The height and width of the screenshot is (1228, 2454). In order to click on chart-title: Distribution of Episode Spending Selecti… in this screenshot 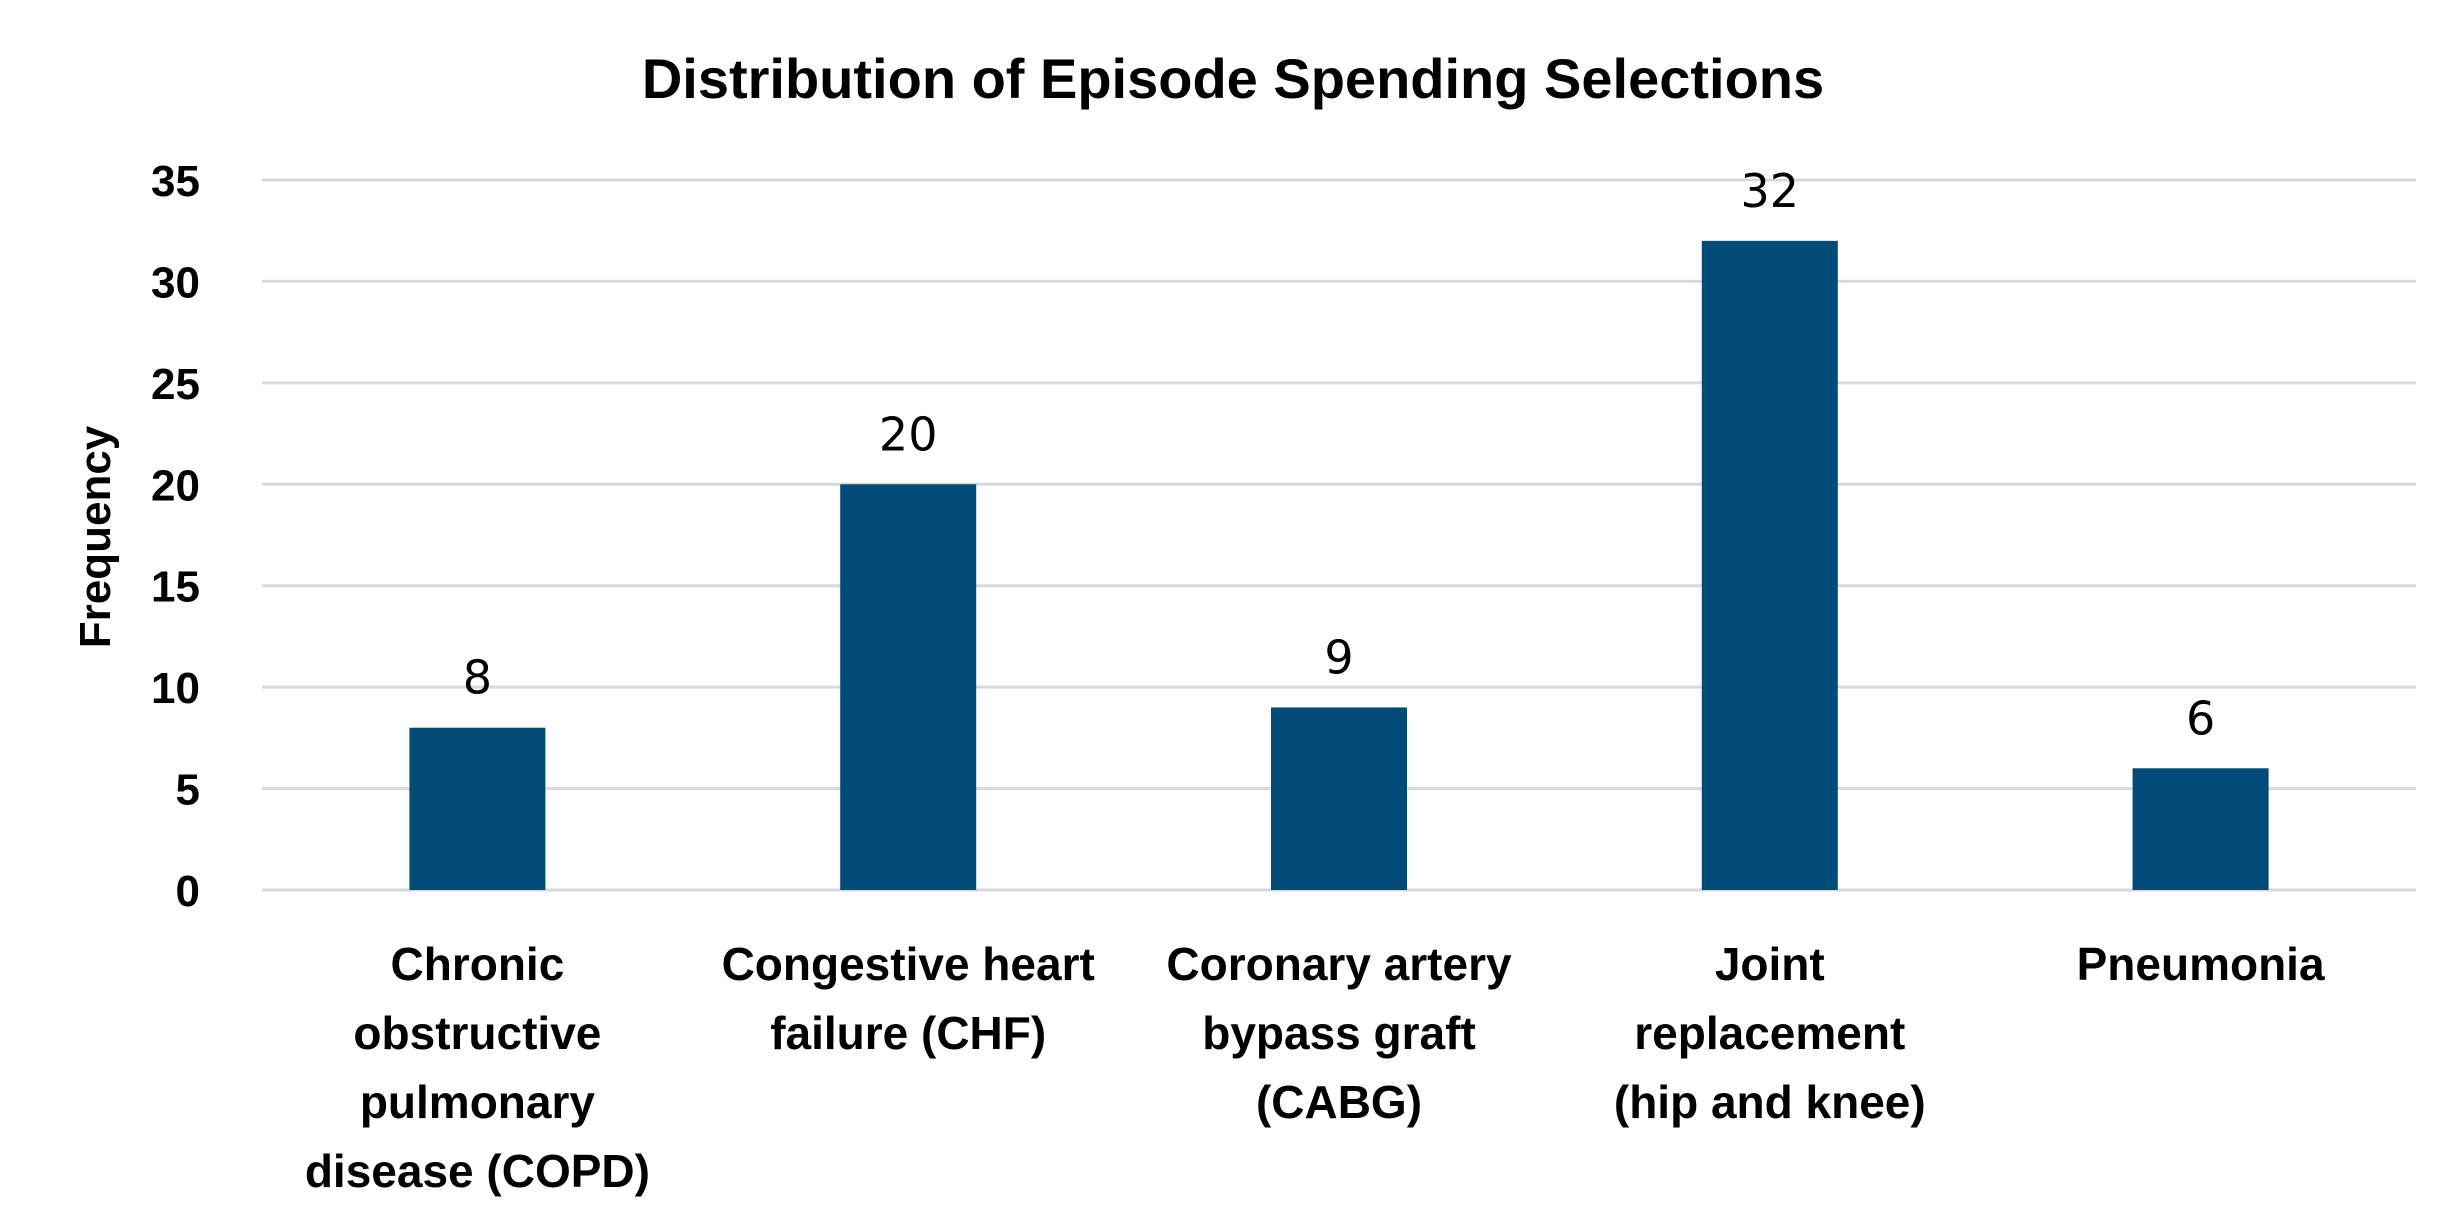, I will do `click(1233, 78)`.